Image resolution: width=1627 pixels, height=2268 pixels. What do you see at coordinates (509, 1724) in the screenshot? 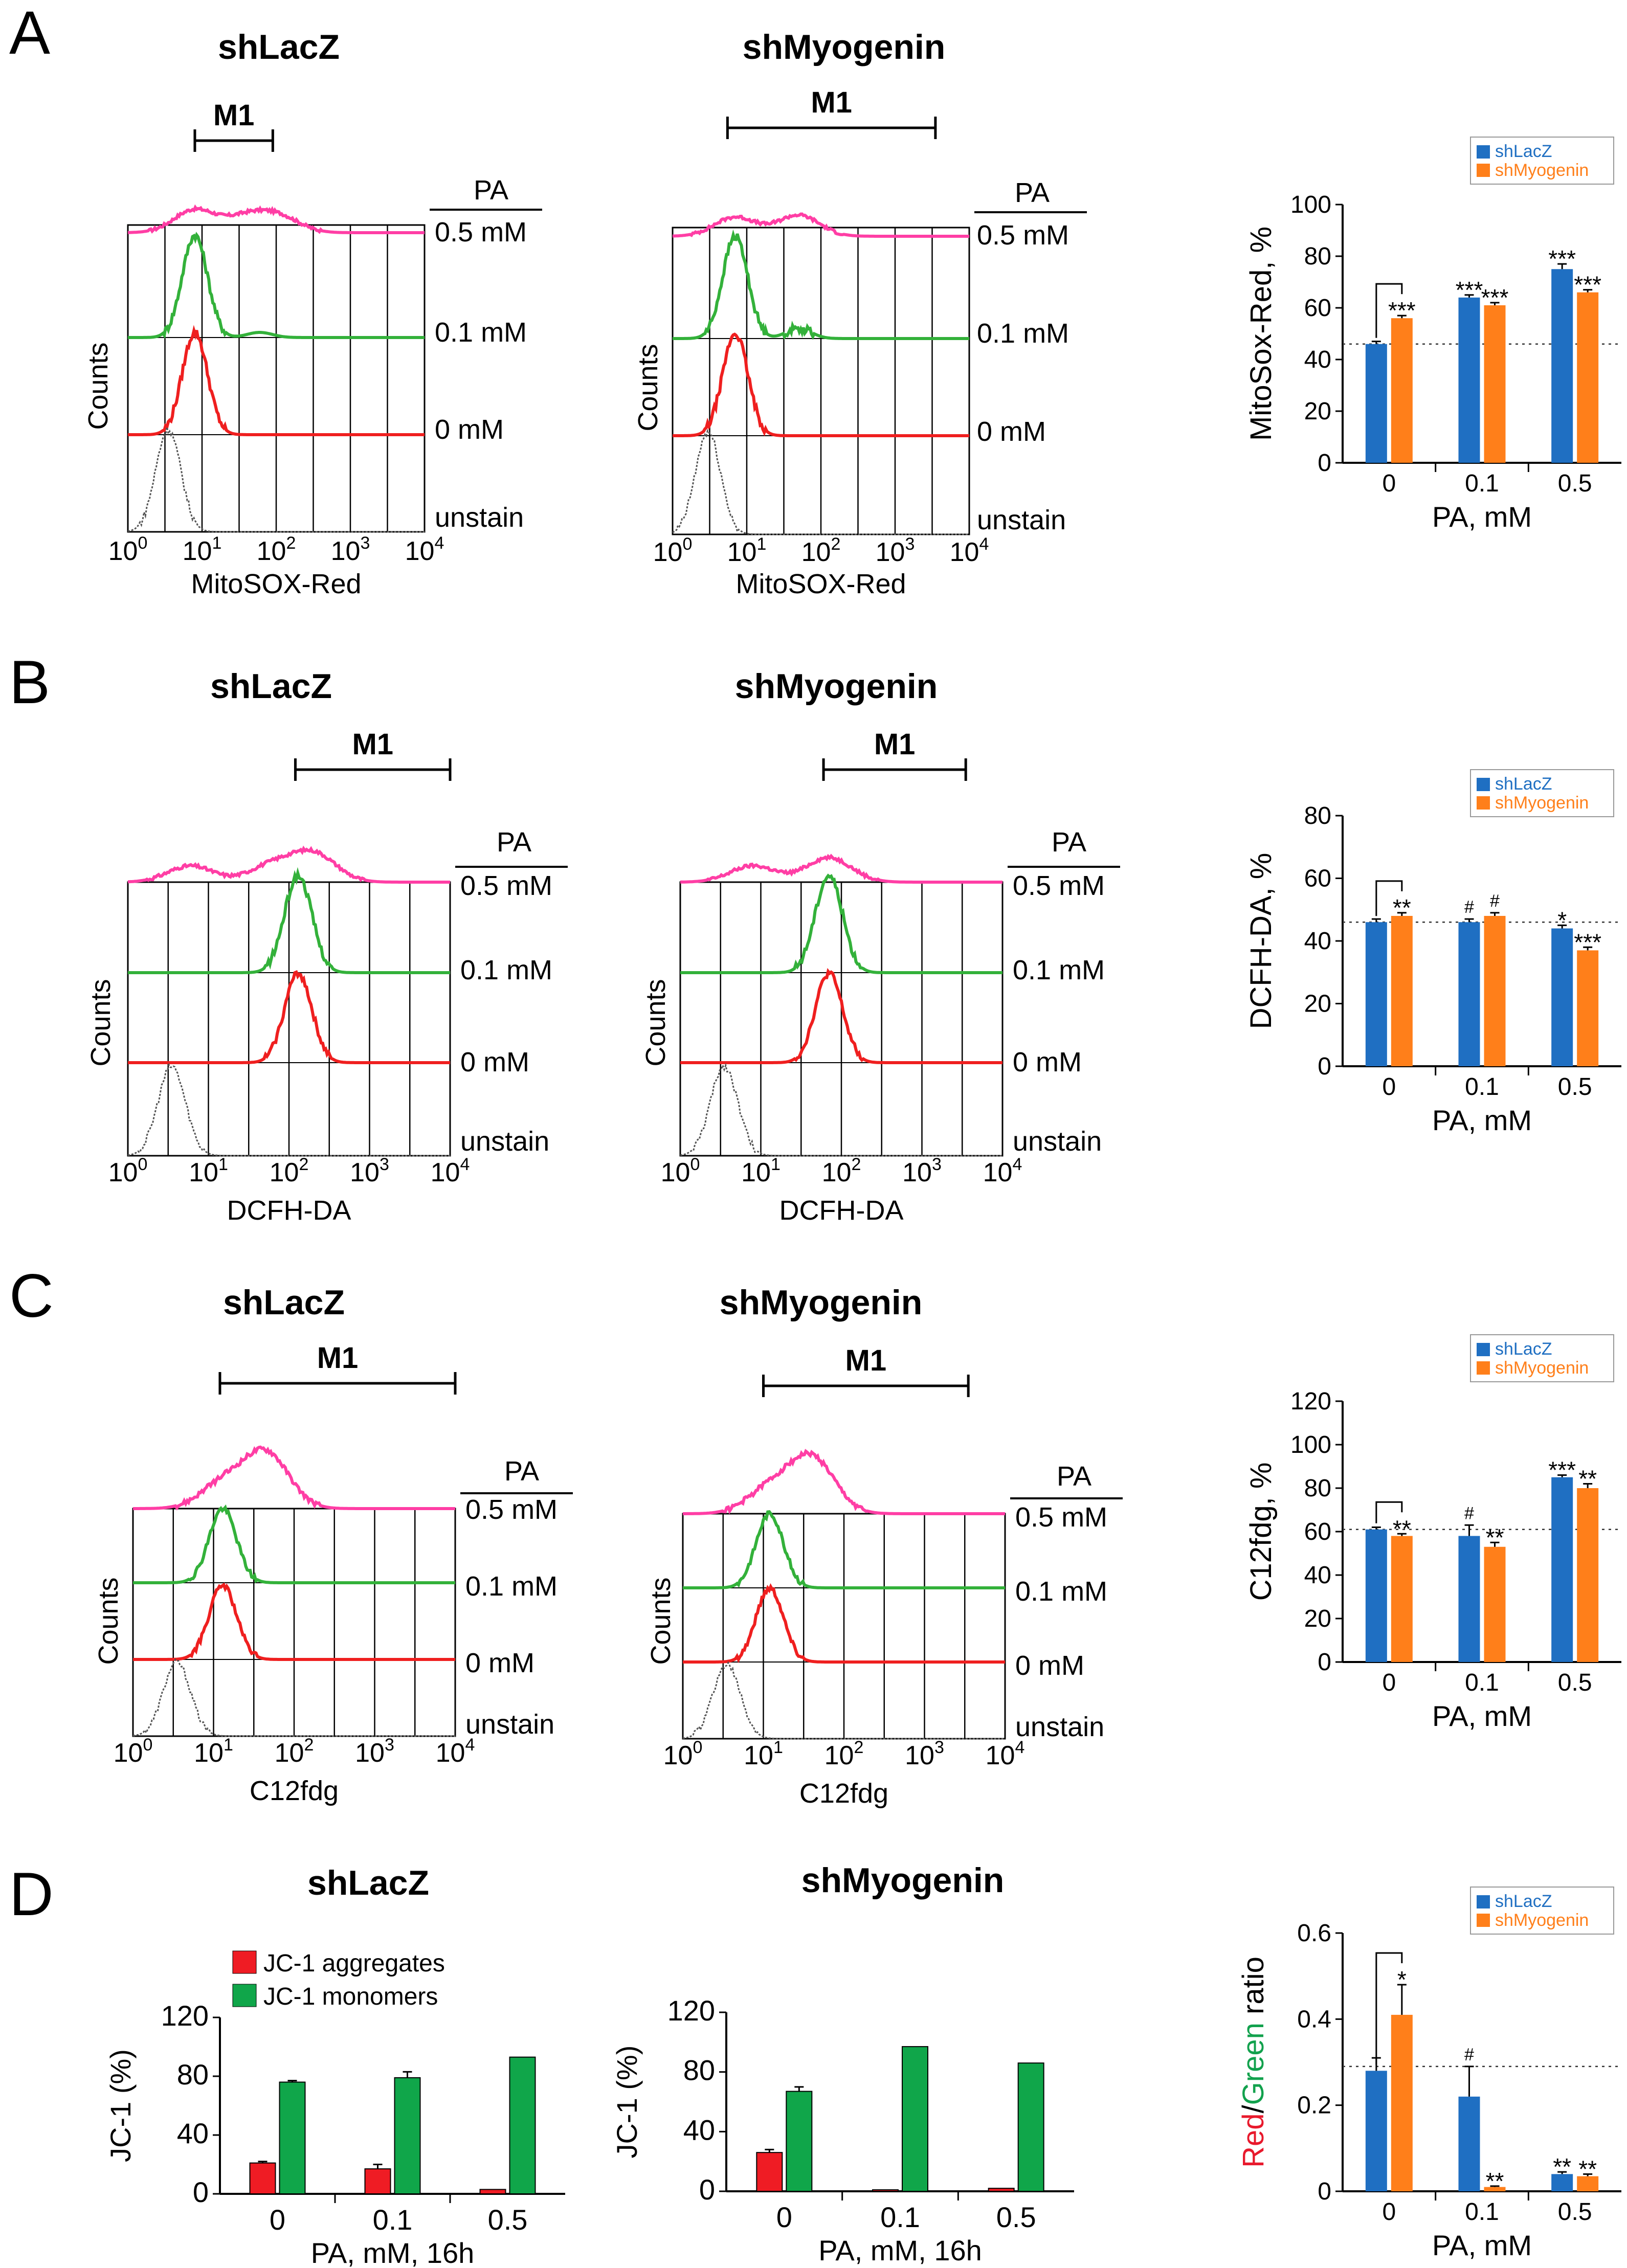
I see `hist-C-left-unstain: unstain` at bounding box center [509, 1724].